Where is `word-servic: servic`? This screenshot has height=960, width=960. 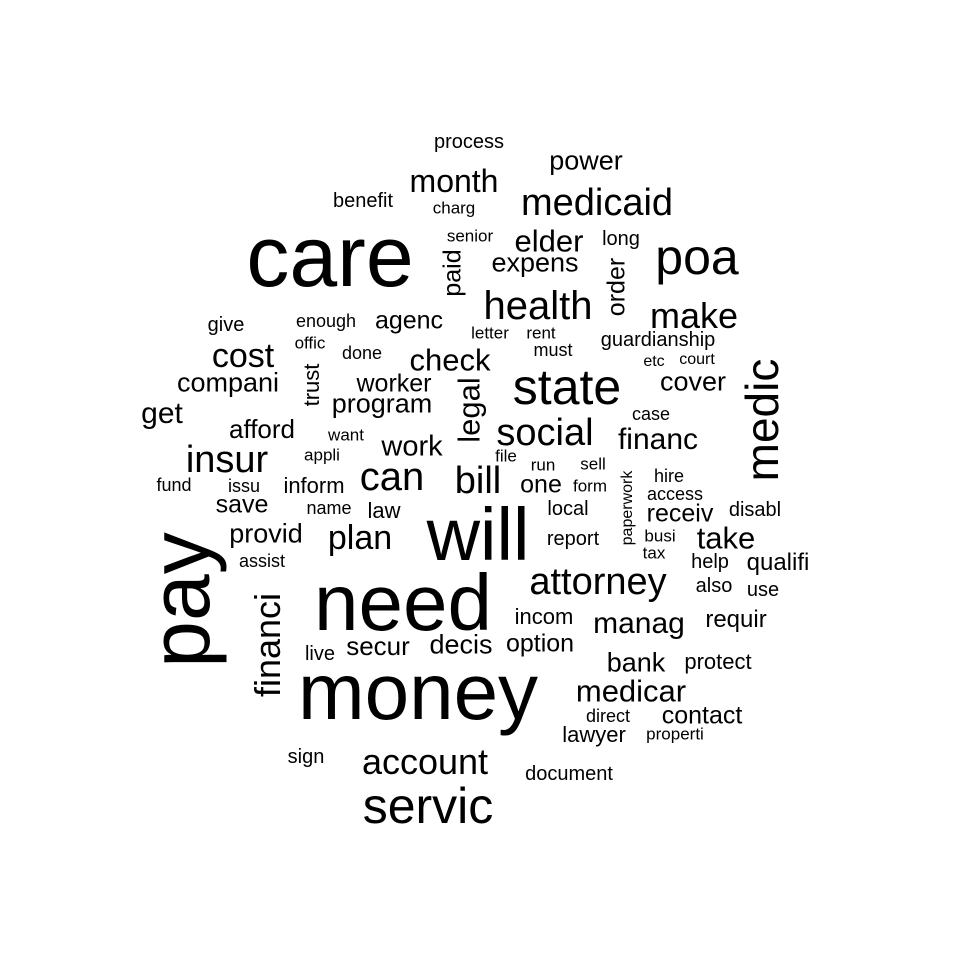
word-servic: servic is located at coordinates (428, 806).